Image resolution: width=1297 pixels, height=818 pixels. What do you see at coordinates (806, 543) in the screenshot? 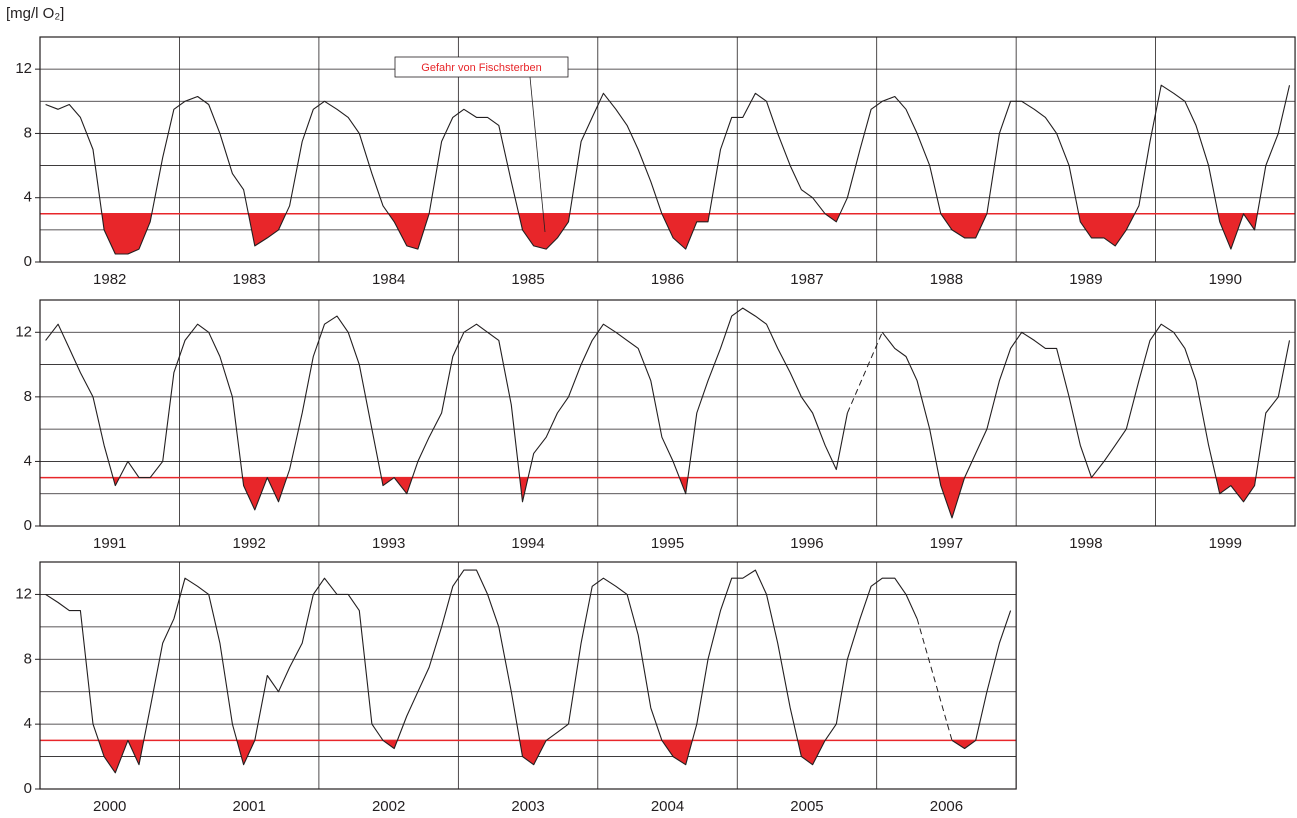
I see `x-tick-label: 1996` at bounding box center [806, 543].